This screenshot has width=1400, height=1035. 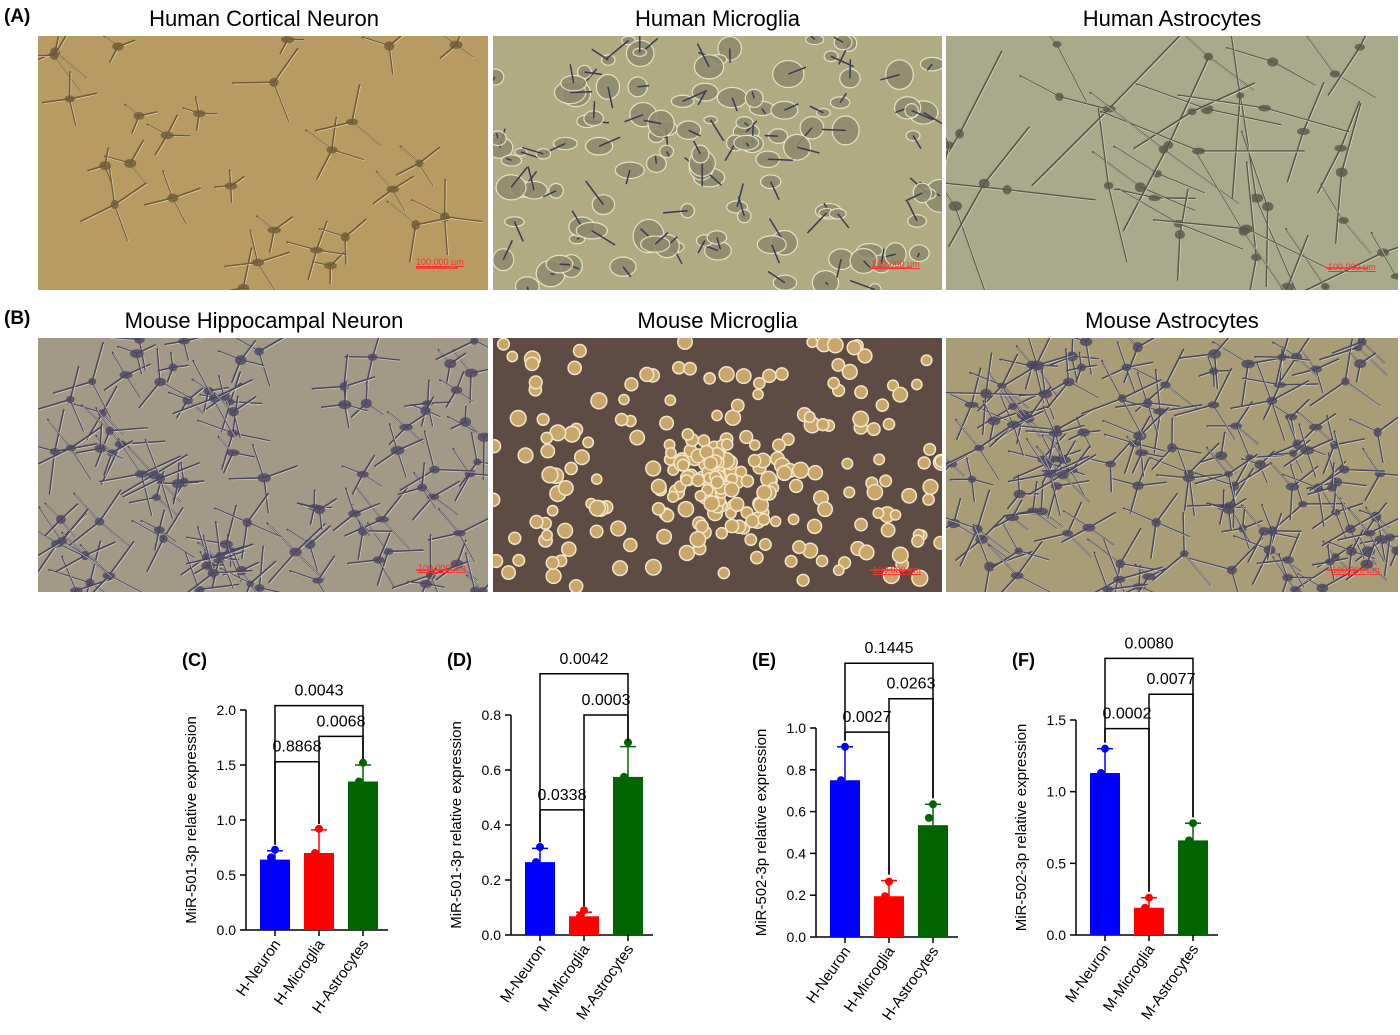 What do you see at coordinates (442, 568) in the screenshot?
I see `scale-bar-b1: 100.000 µm` at bounding box center [442, 568].